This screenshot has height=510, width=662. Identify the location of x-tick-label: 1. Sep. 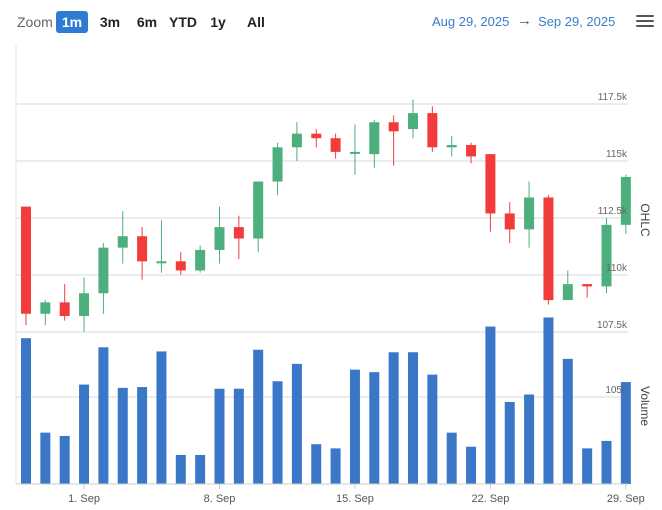
(84, 499).